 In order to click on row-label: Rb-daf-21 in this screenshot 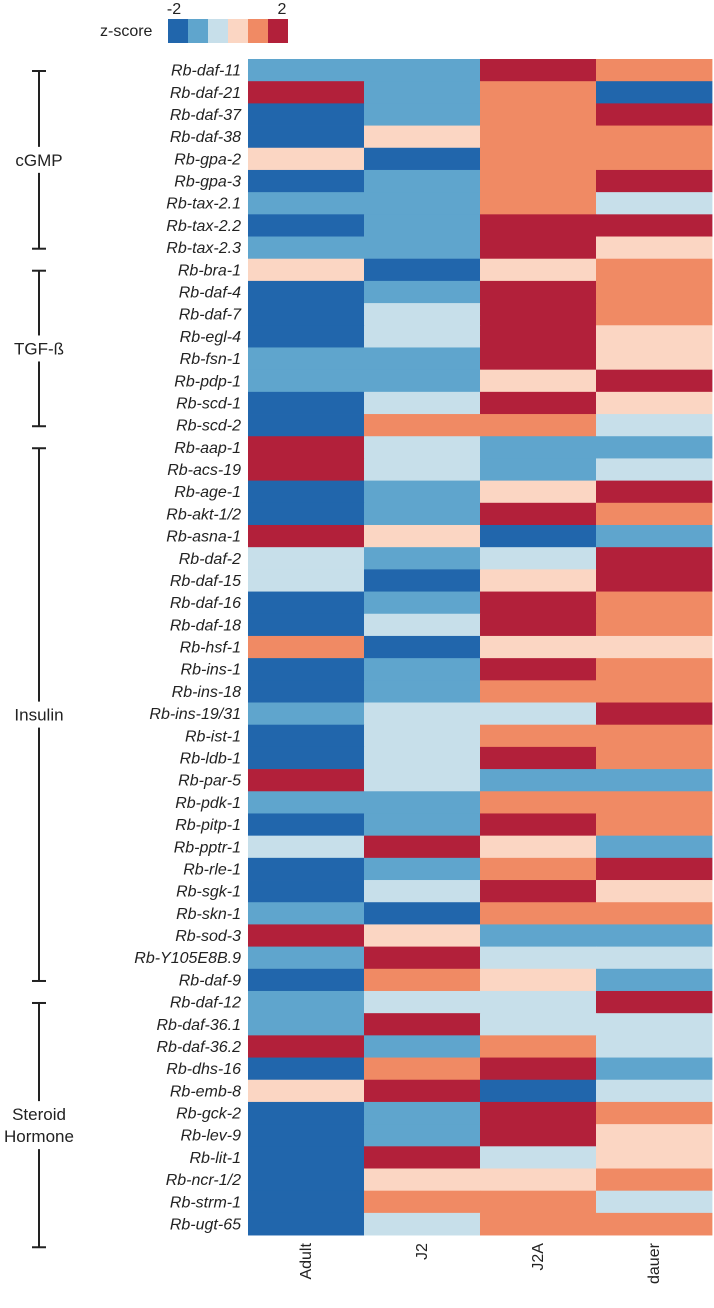, I will do `click(205, 93)`.